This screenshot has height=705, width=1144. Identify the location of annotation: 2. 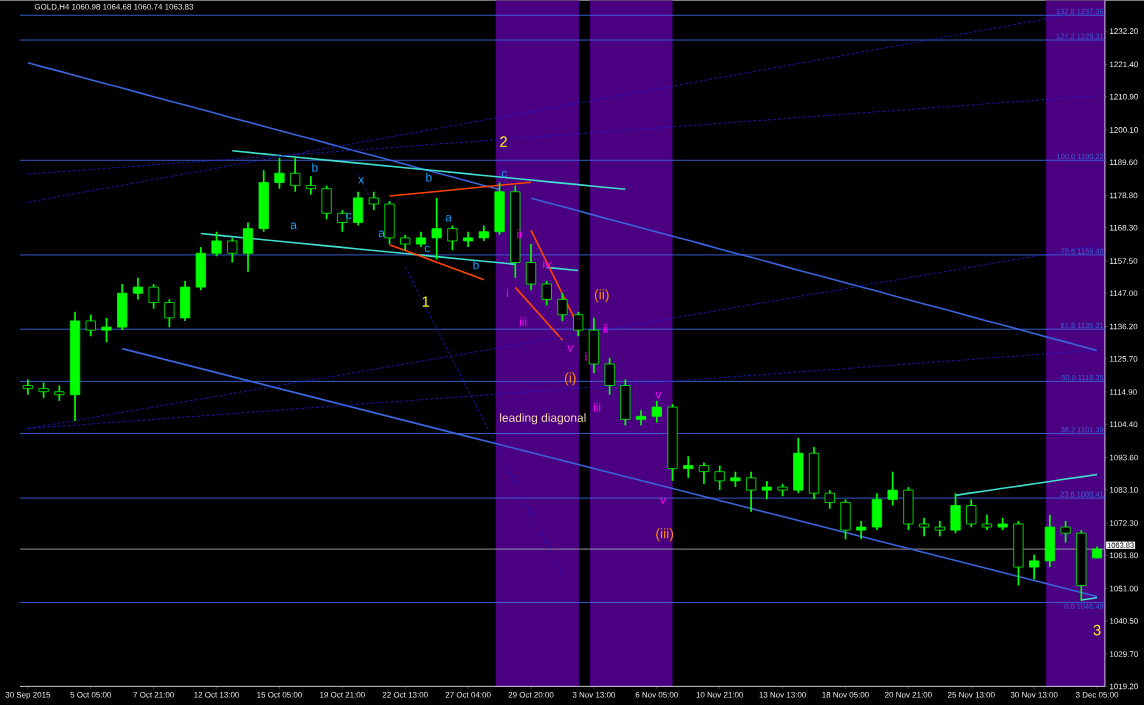
(503, 141).